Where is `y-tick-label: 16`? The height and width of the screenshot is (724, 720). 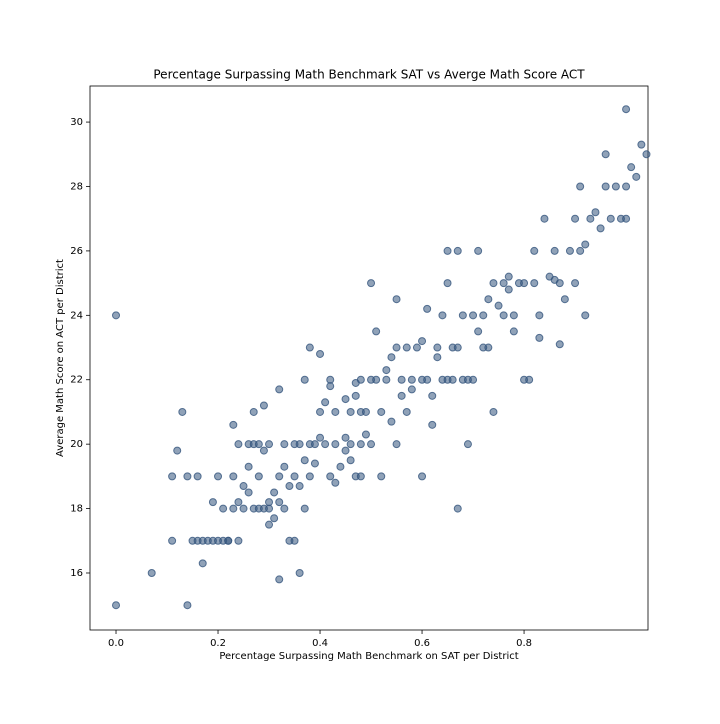 y-tick-label: 16 is located at coordinates (76, 573).